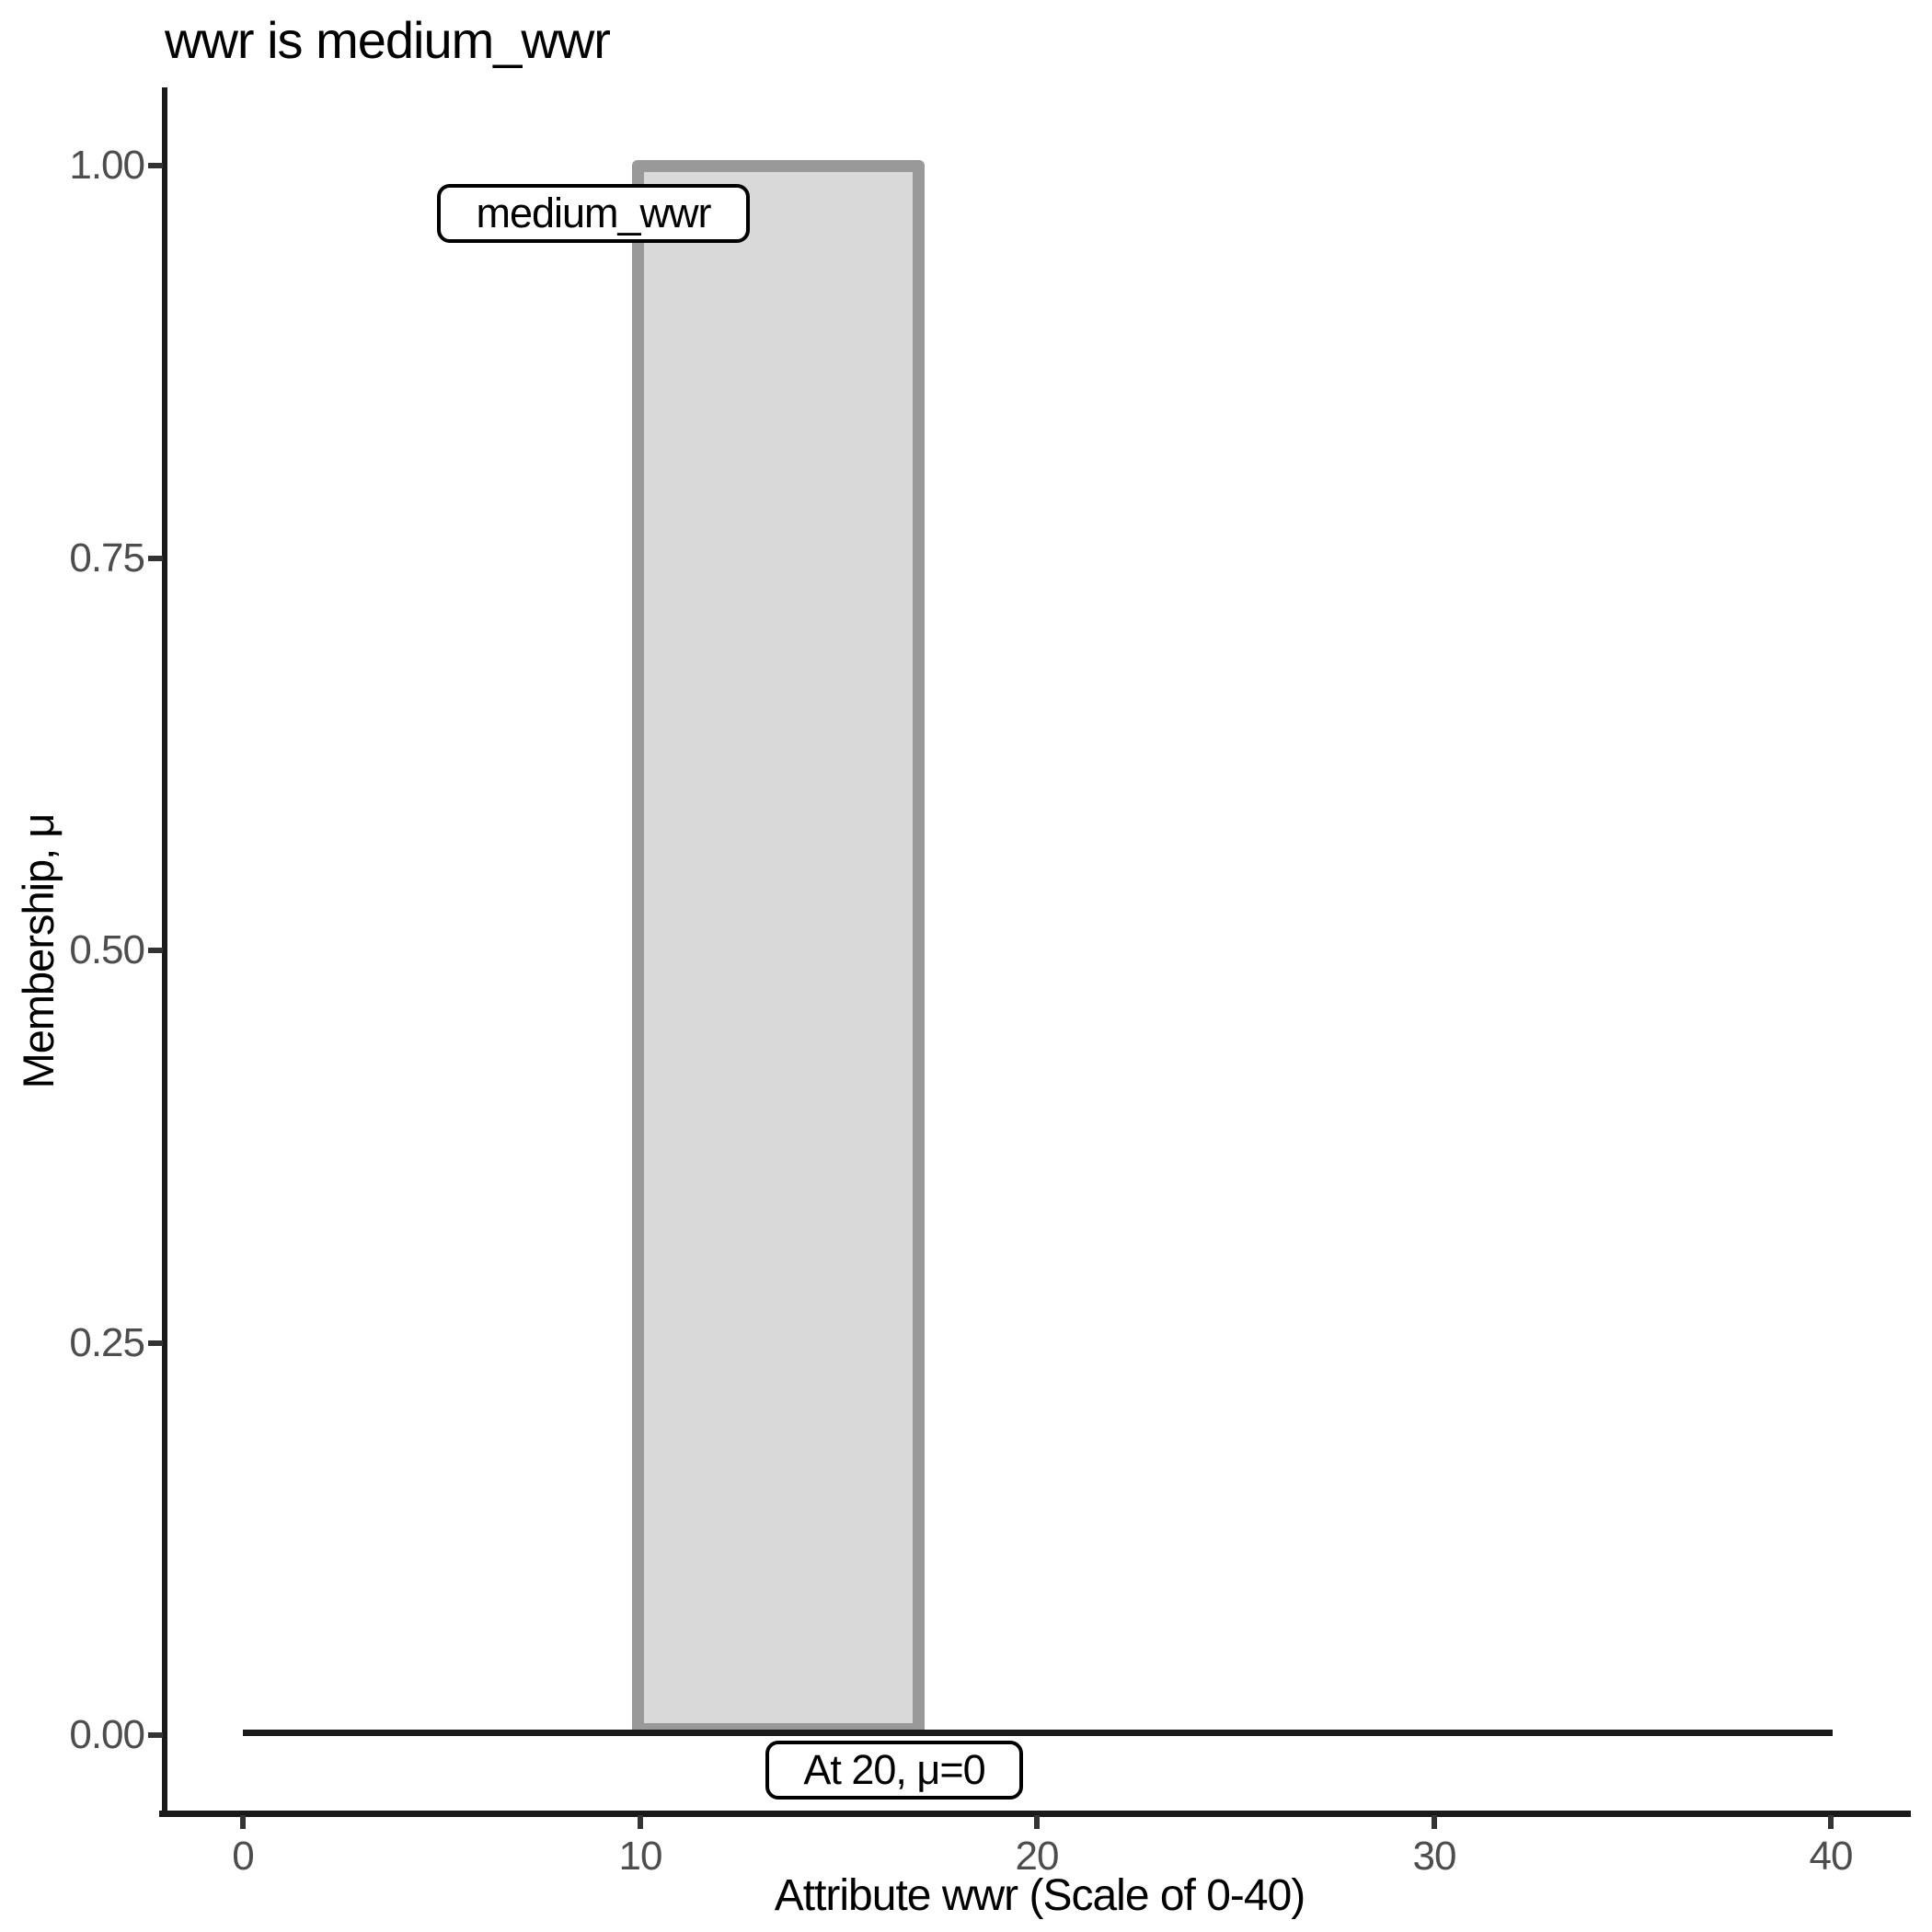 Image resolution: width=1932 pixels, height=1932 pixels. Describe the element at coordinates (243, 1856) in the screenshot. I see `x-tick-label: 0` at that location.